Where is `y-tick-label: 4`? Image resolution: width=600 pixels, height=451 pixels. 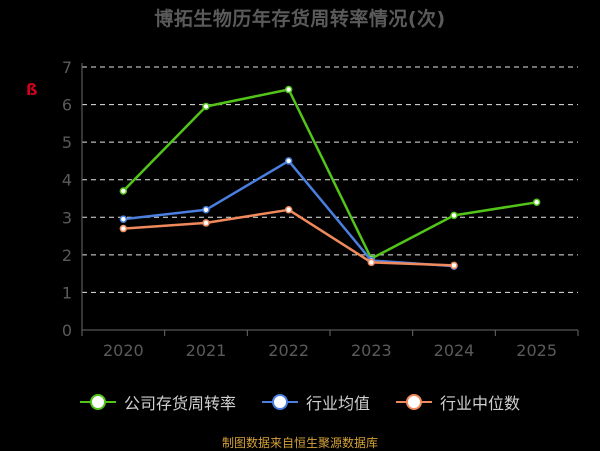 y-tick-label: 4 is located at coordinates (67, 180).